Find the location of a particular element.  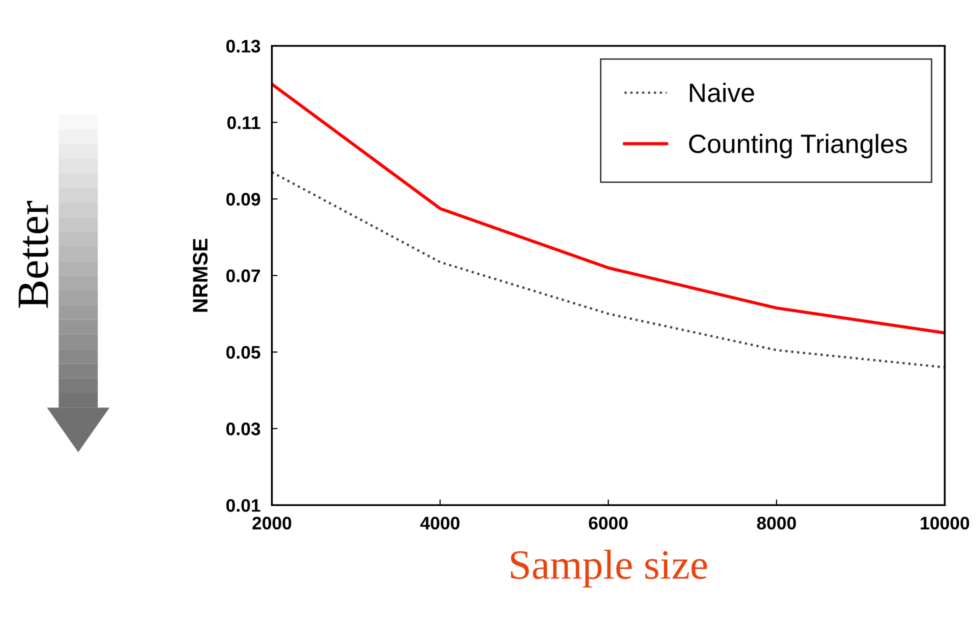

legend-label: Naive is located at coordinates (722, 92).